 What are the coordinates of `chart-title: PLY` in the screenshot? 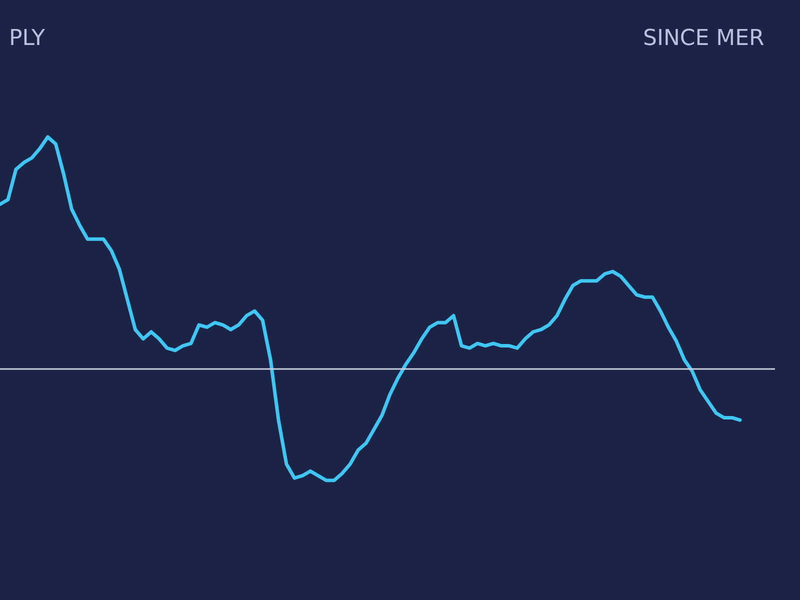 It's located at (27, 38).